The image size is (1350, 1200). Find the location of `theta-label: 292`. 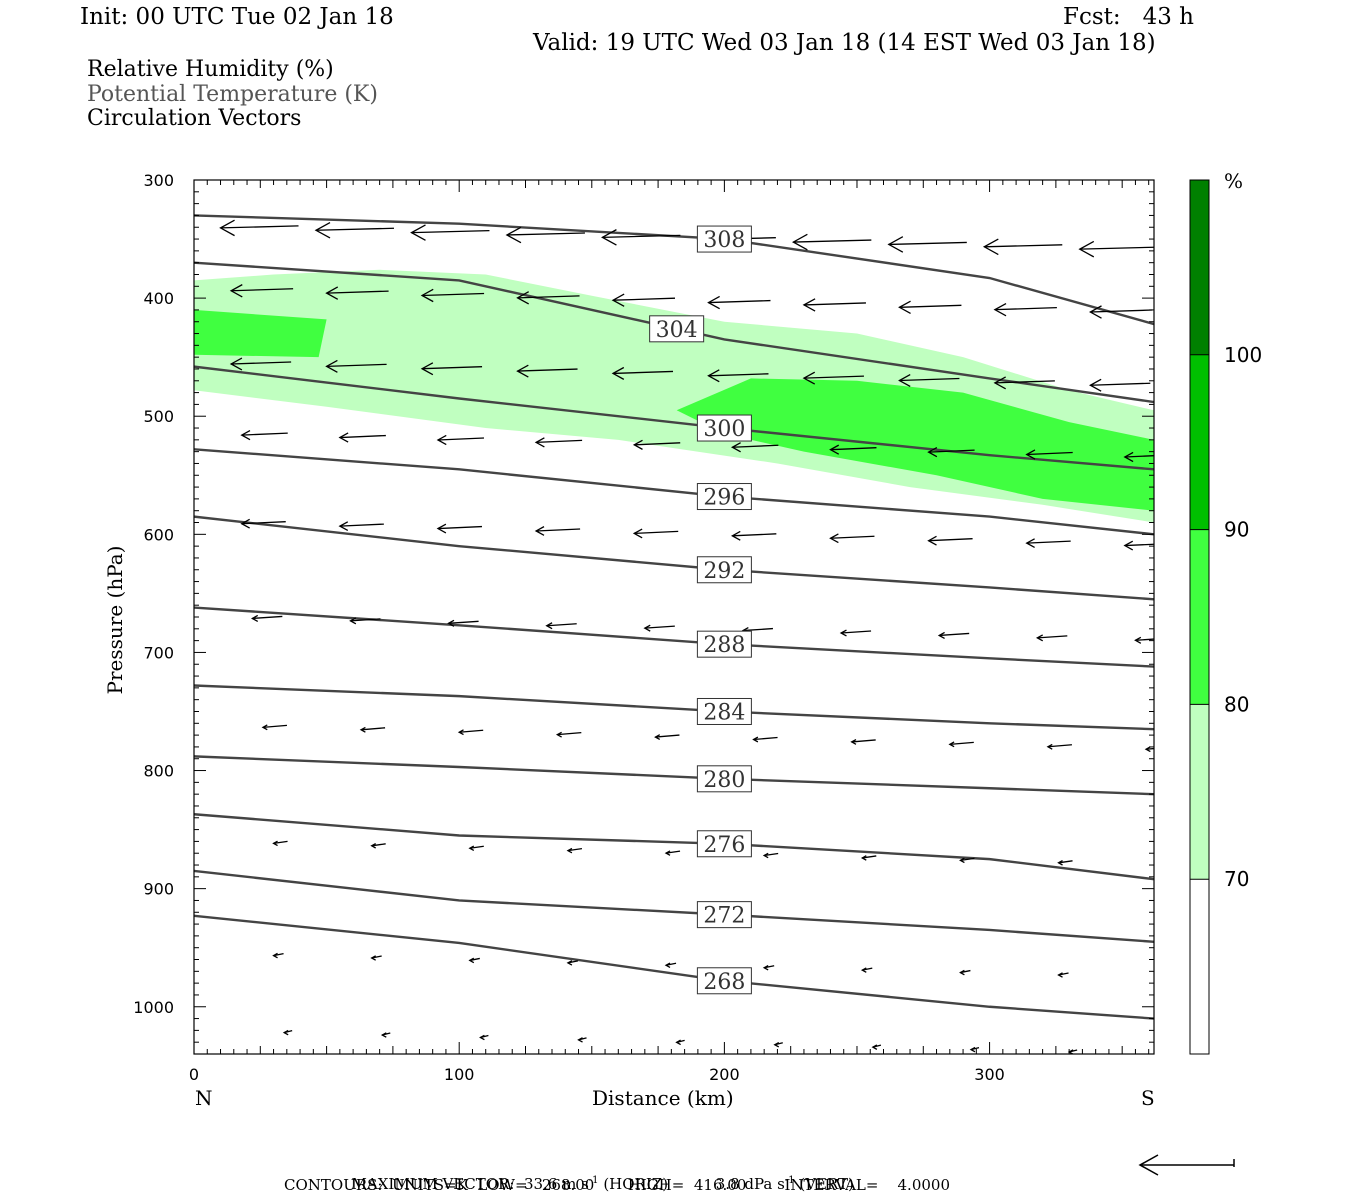

theta-label: 292 is located at coordinates (724, 571).